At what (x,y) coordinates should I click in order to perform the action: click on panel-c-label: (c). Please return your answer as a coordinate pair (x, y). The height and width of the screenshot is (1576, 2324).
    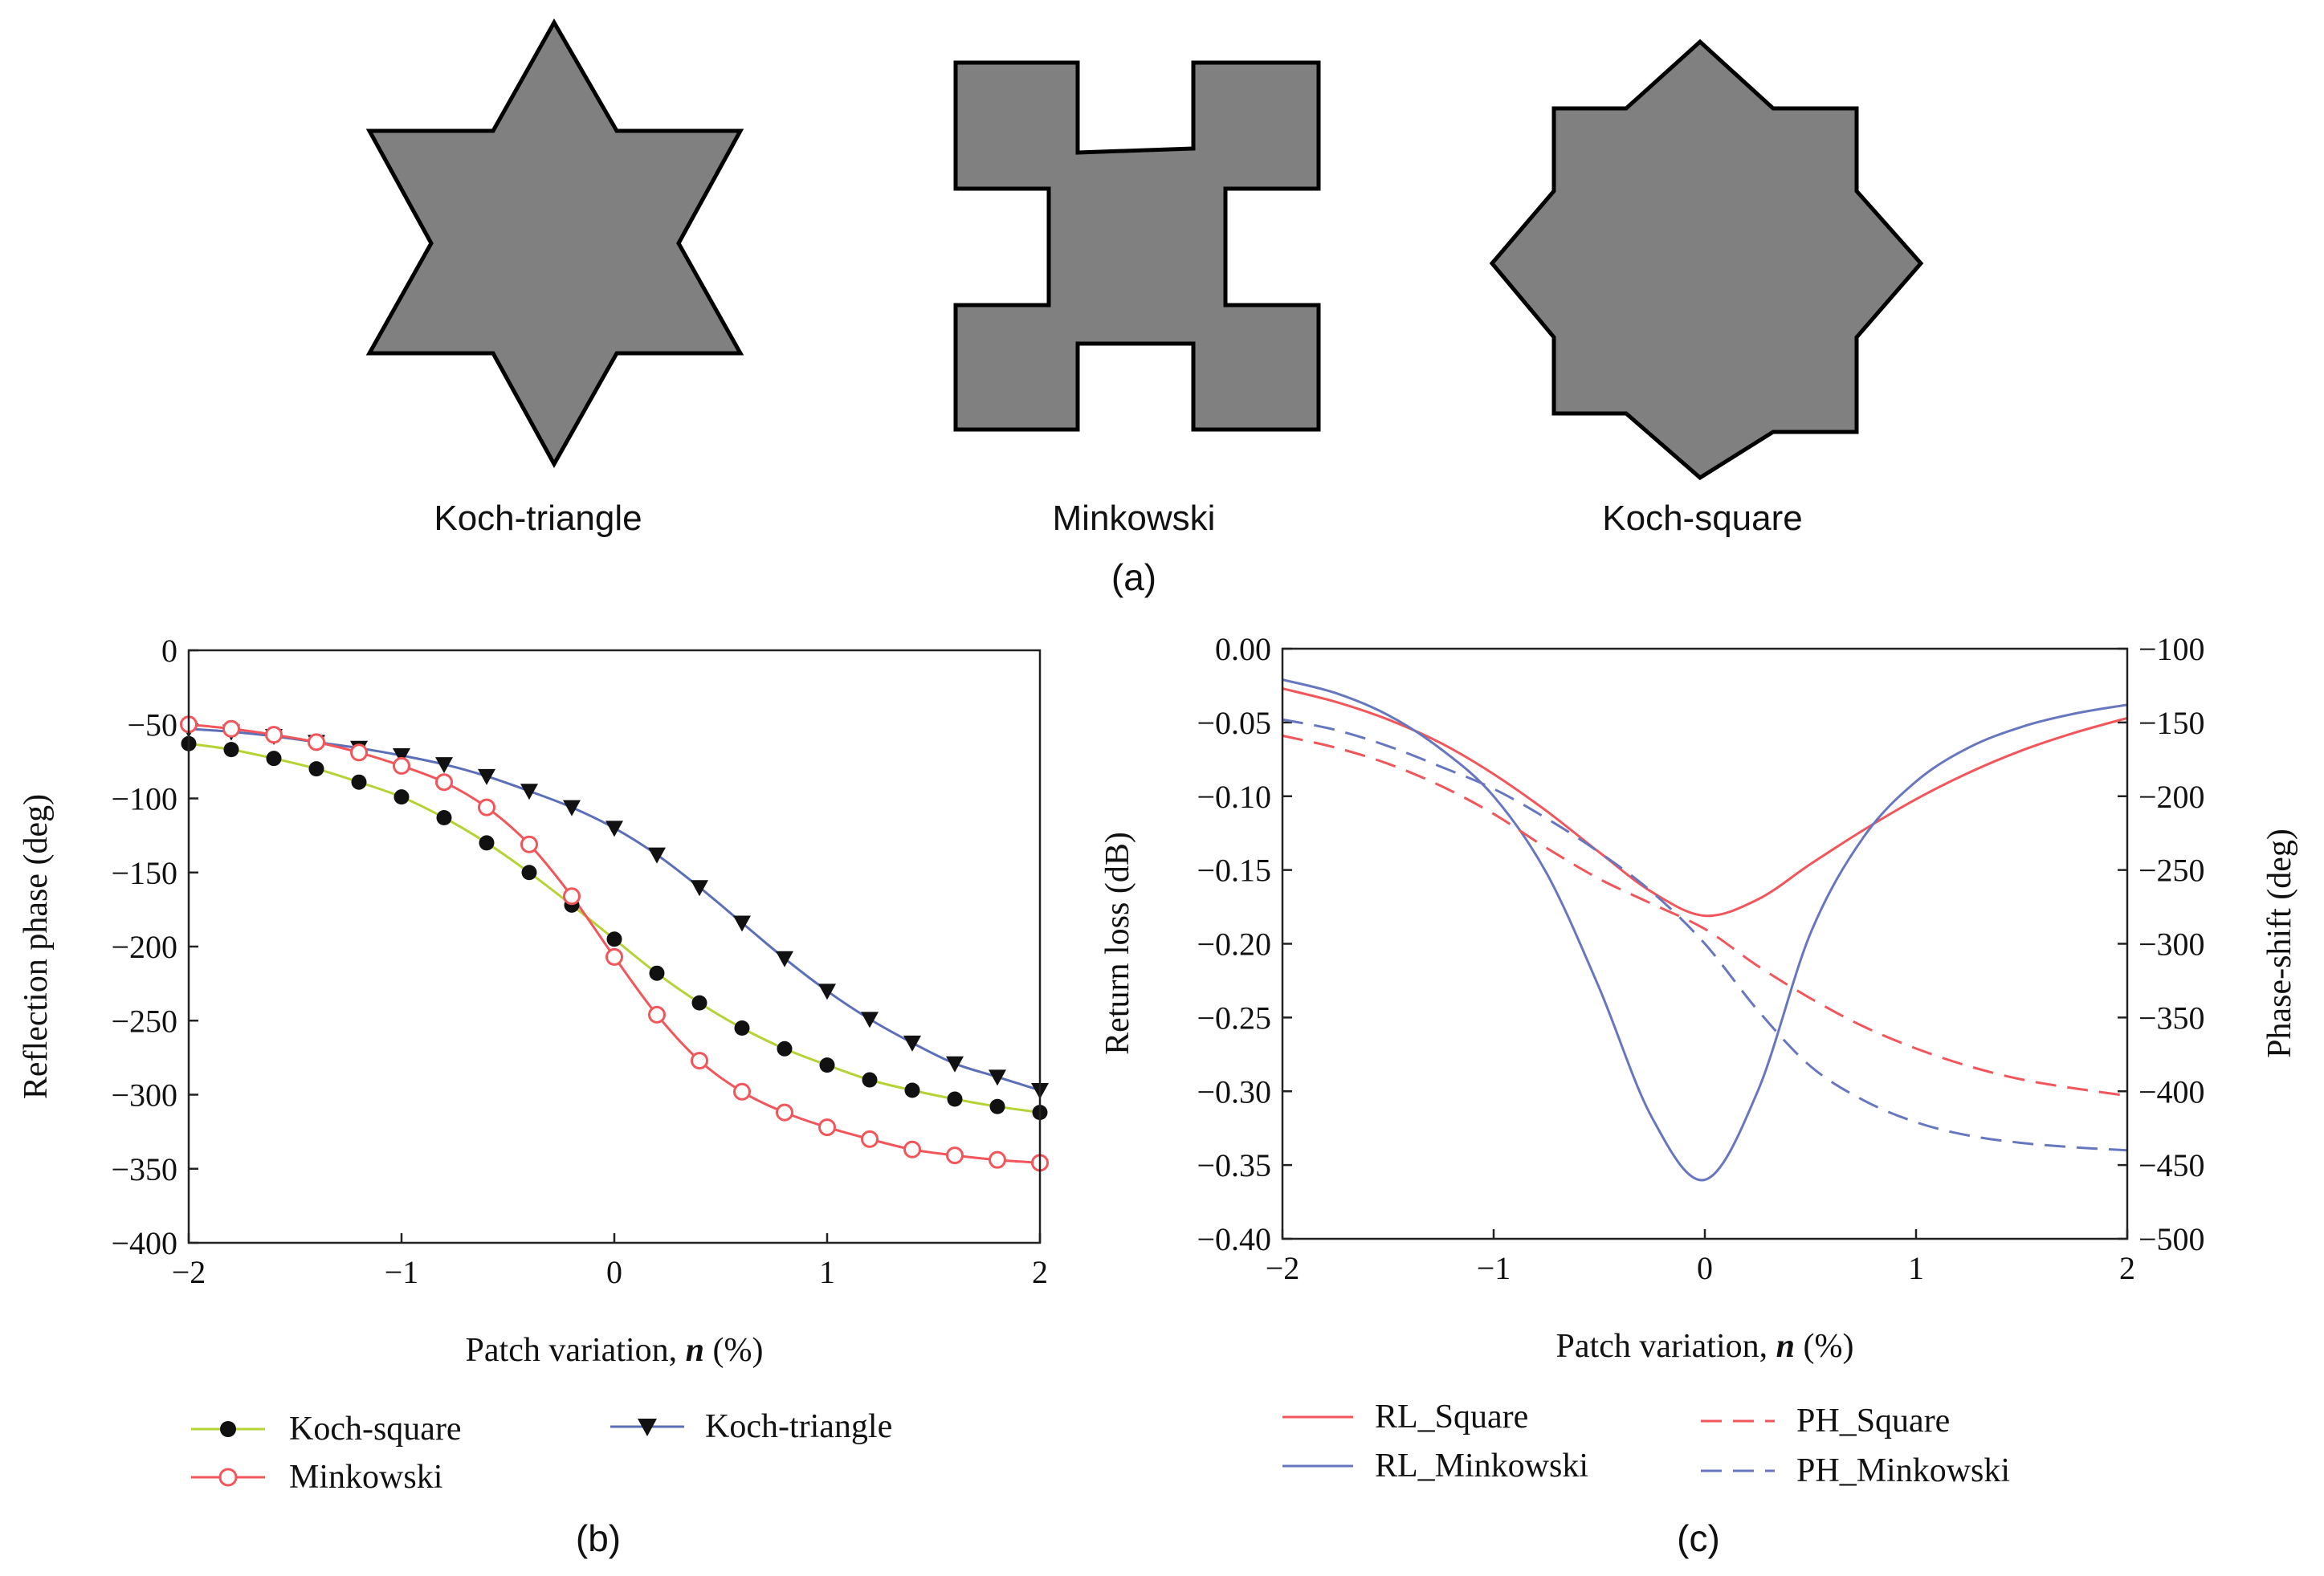
    Looking at the image, I should click on (1699, 1538).